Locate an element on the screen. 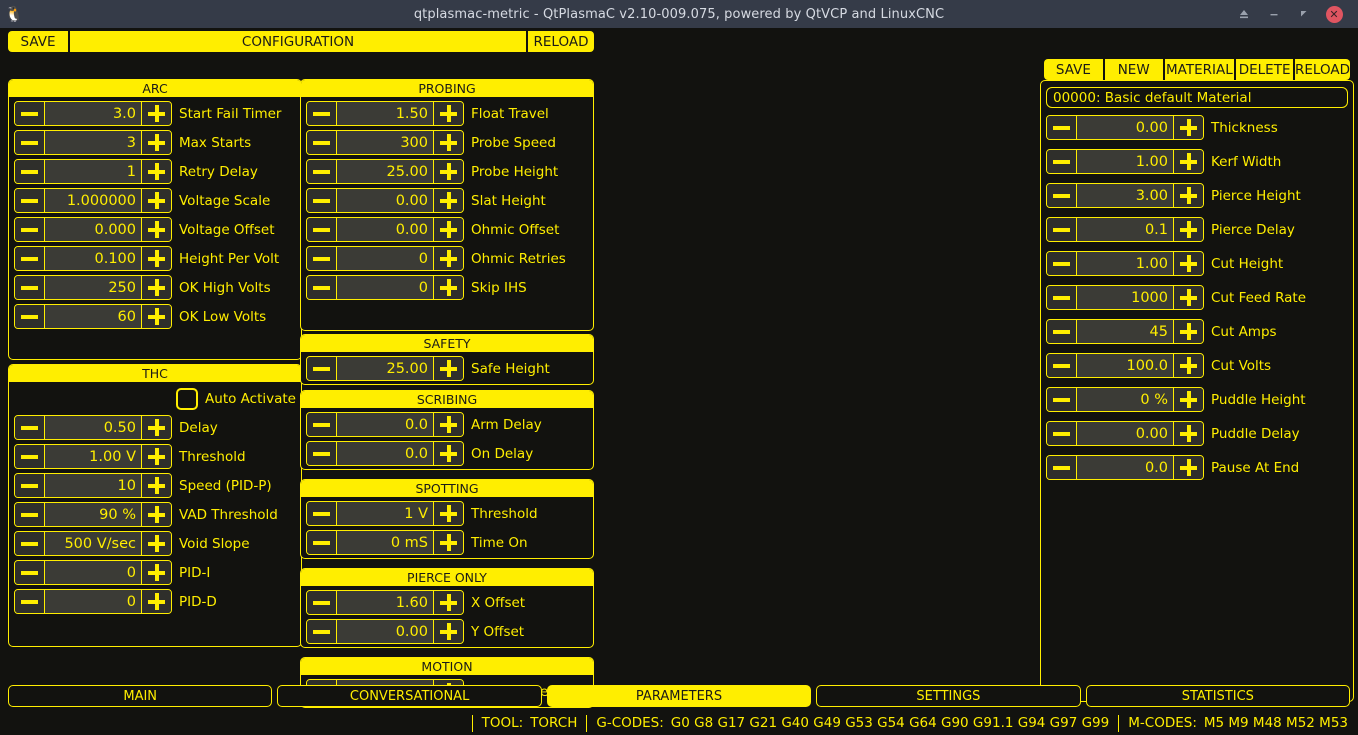  spinbox-value: 1.50 is located at coordinates (385, 113).